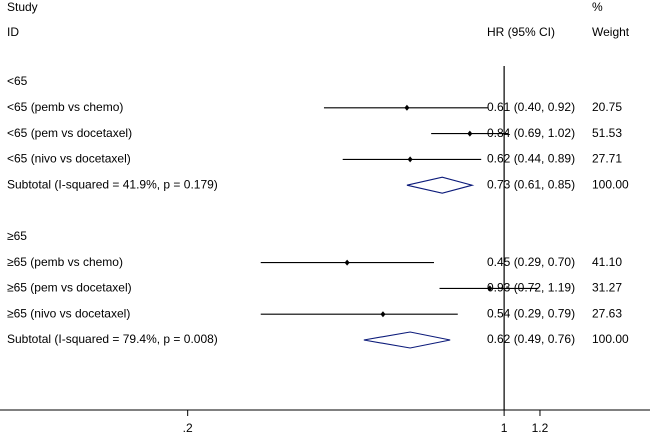 The height and width of the screenshot is (433, 650). Describe the element at coordinates (22, 7) in the screenshot. I see `study-column-header: Study` at that location.